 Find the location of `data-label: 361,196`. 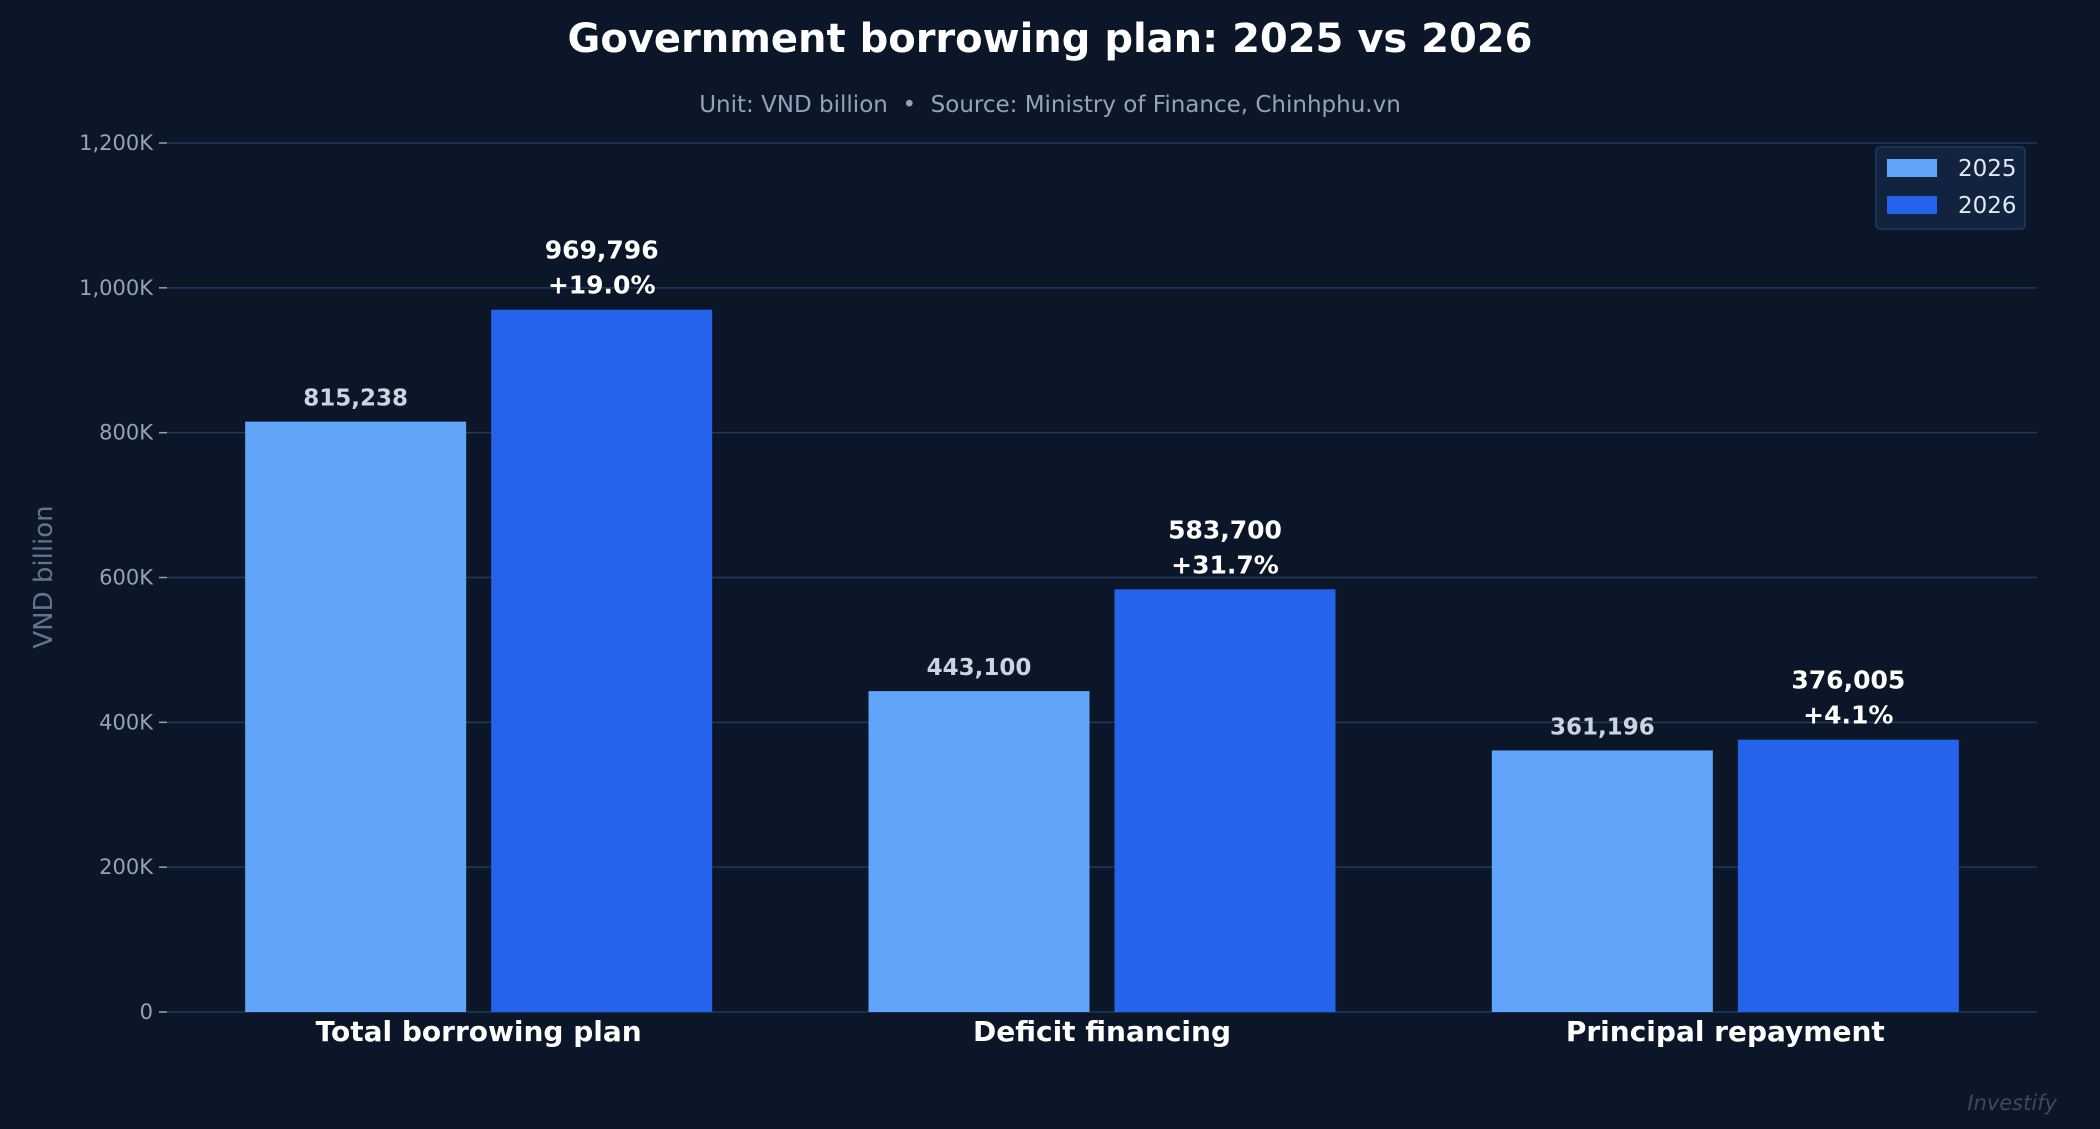

data-label: 361,196 is located at coordinates (1602, 727).